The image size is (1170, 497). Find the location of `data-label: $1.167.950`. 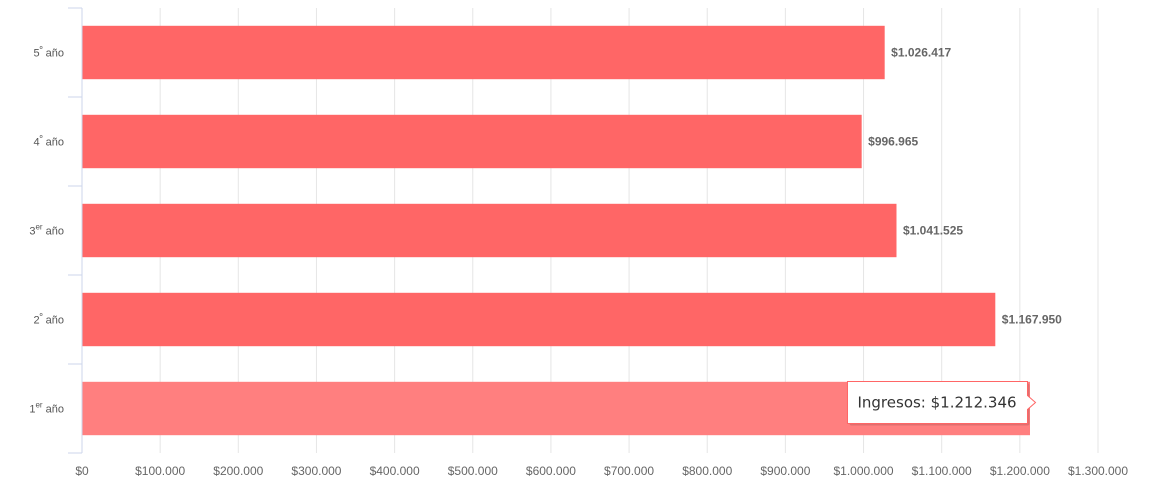

data-label: $1.167.950 is located at coordinates (1032, 320).